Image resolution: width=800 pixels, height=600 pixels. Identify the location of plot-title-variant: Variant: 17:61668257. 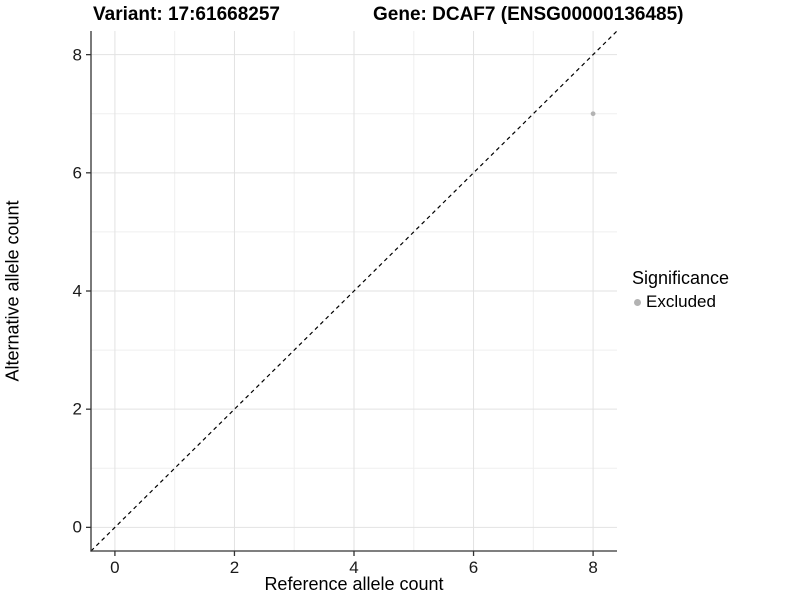
(186, 14).